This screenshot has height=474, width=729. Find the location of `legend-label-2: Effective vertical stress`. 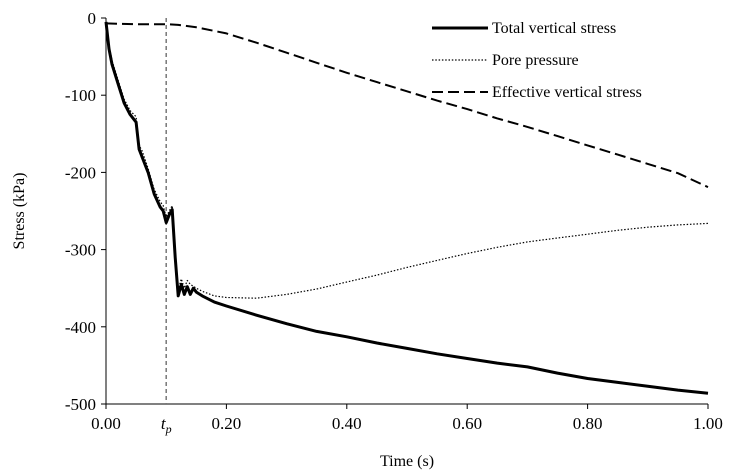

legend-label-2: Effective vertical stress is located at coordinates (567, 92).